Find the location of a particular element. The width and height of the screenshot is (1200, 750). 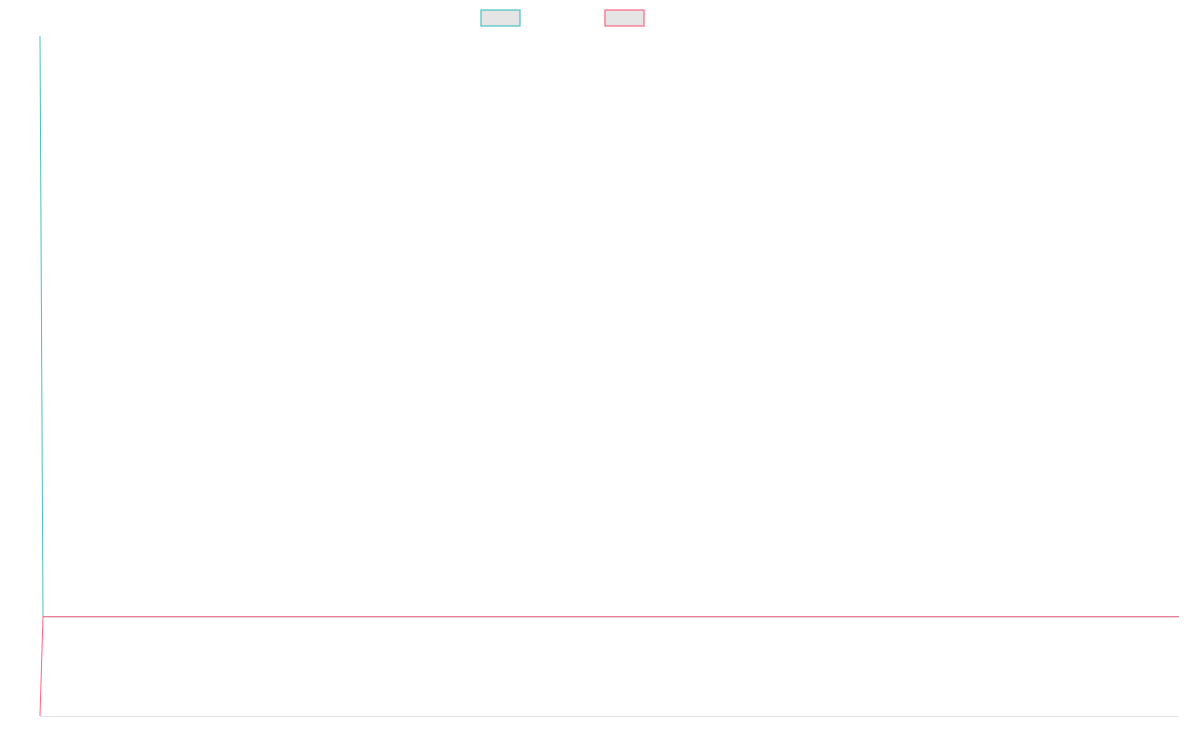

legend is located at coordinates (562, 18).